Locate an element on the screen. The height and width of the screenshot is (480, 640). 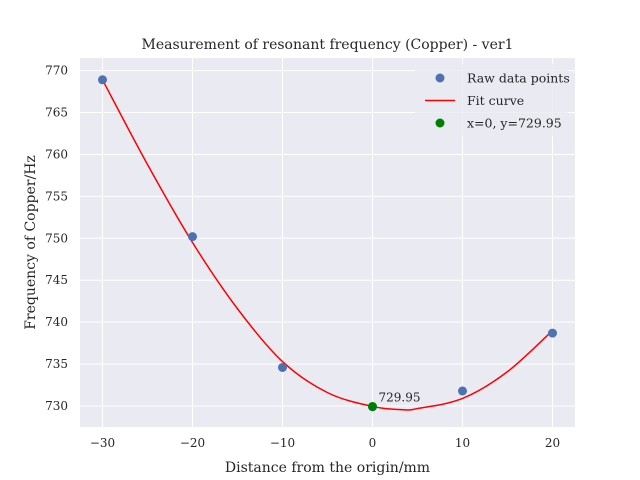
x-tick-label: 10 is located at coordinates (462, 443).